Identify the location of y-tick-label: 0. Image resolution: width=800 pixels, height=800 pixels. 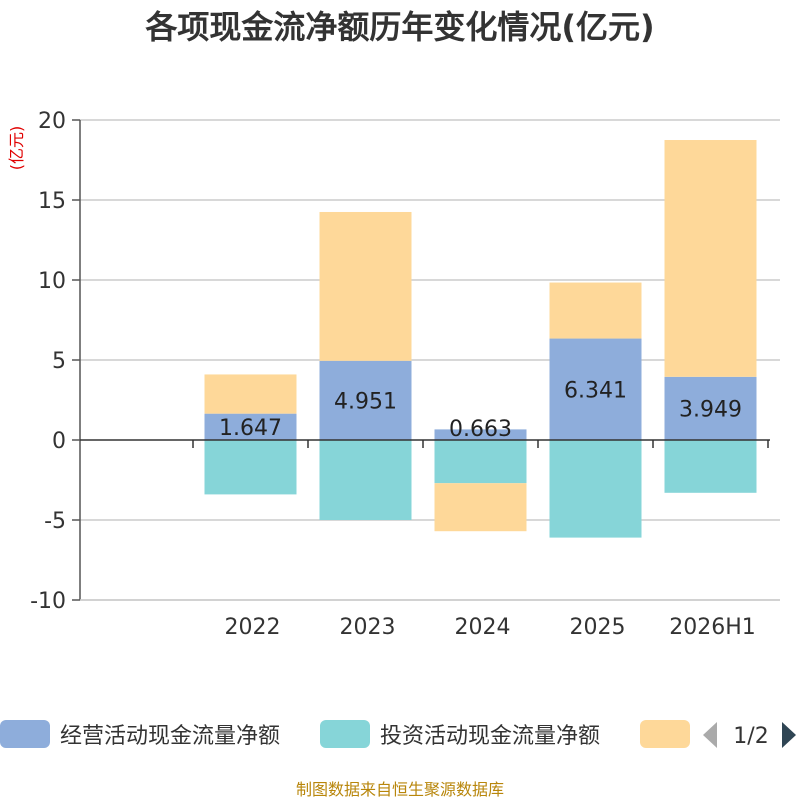
(59, 441).